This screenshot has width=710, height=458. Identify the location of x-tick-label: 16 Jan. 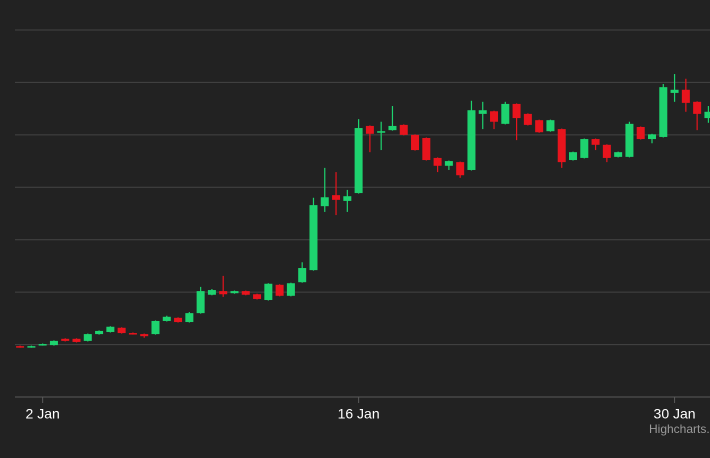
(359, 414).